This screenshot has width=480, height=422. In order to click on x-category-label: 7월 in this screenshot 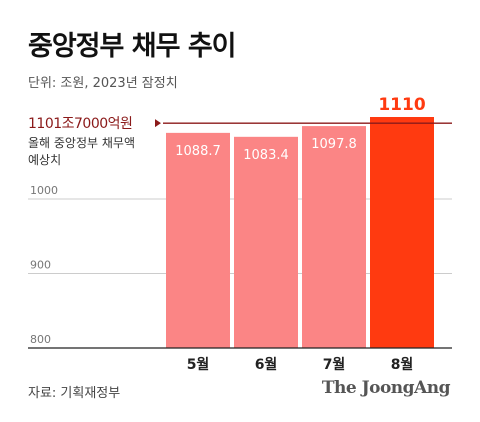, I will do `click(334, 364)`.